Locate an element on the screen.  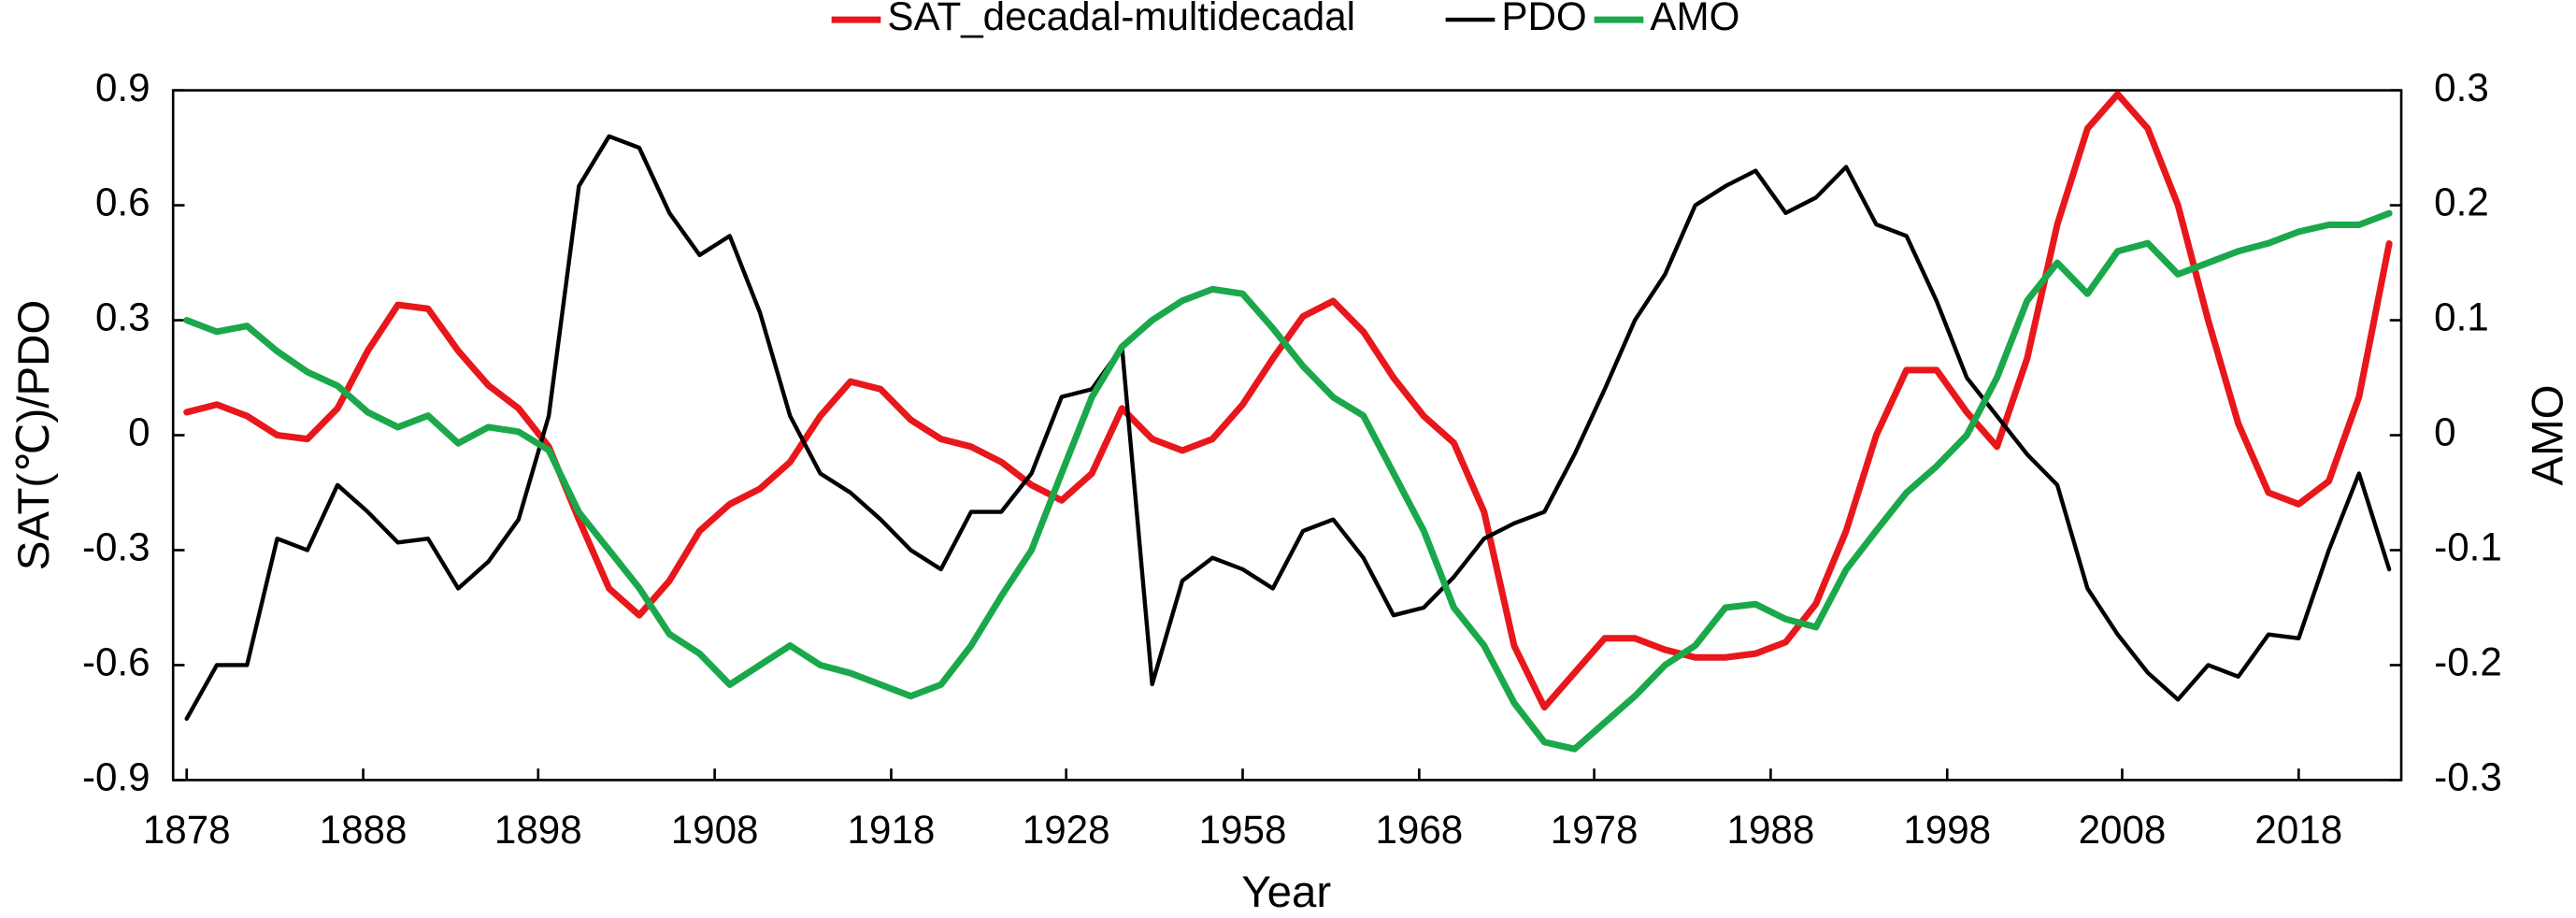
x-tick-label: 1898 is located at coordinates (538, 830).